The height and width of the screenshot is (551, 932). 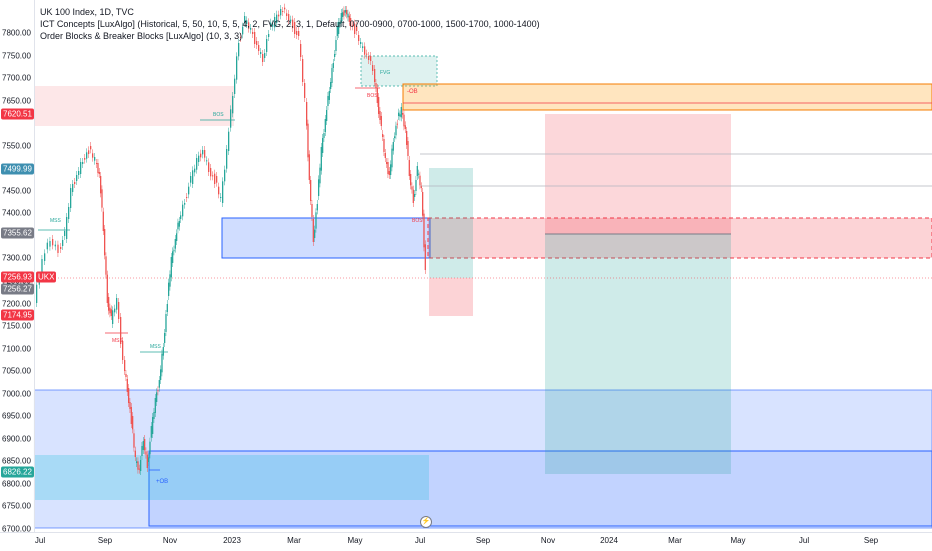 What do you see at coordinates (16, 439) in the screenshot?
I see `y-tick-label: 6900.00` at bounding box center [16, 439].